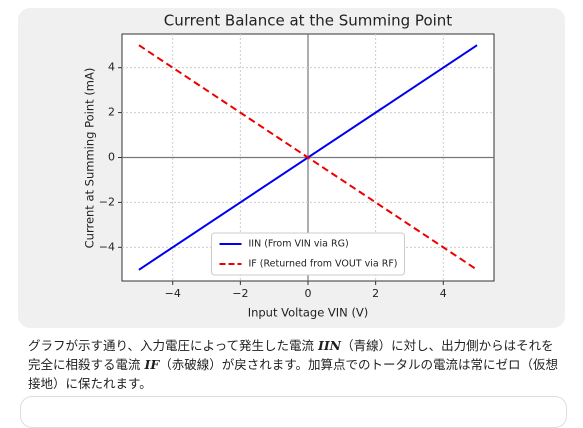 The image size is (583, 428). I want to click on y-axis-label: Current at Summing Point (mA), so click(90, 158).